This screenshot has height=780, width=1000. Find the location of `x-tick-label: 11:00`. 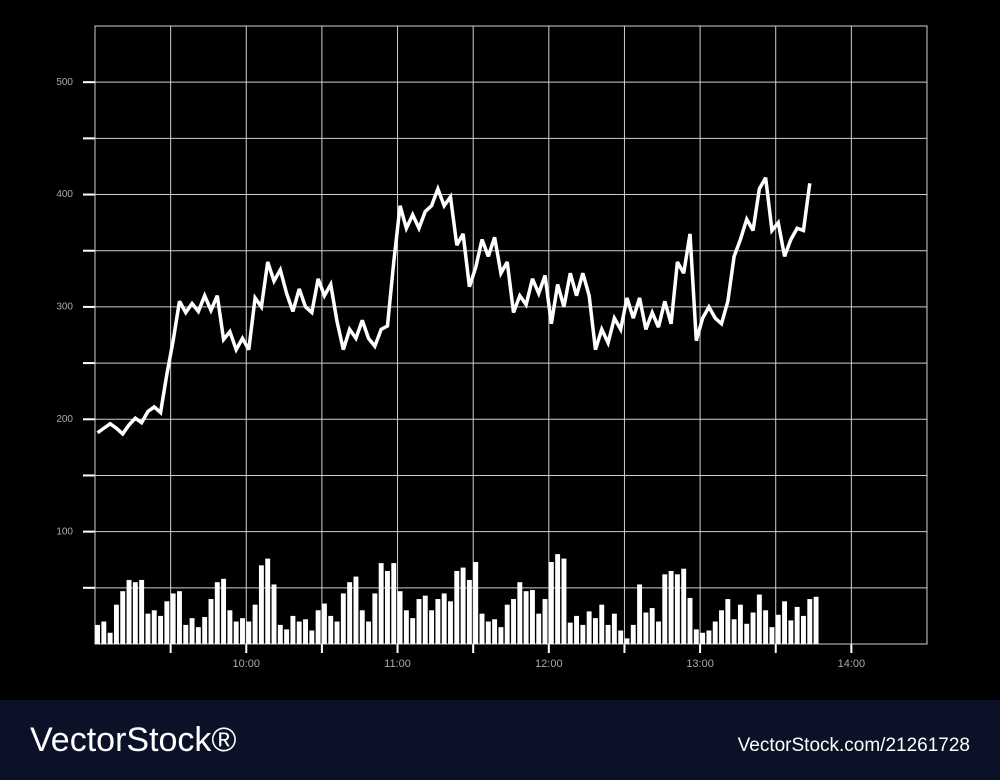

x-tick-label: 11:00 is located at coordinates (397, 664).